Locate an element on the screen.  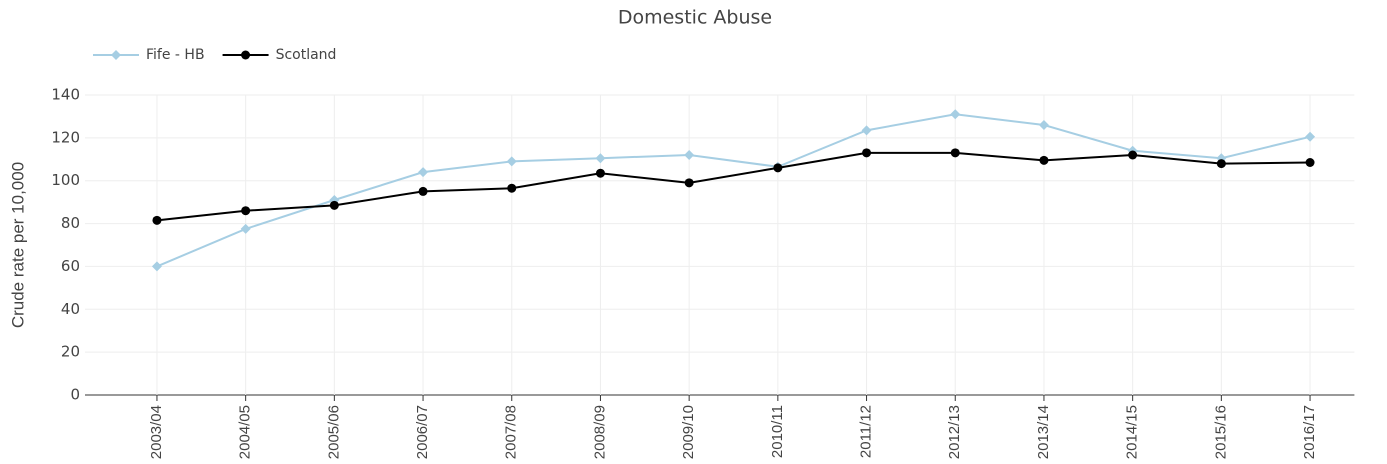
y-tick-label: 60 is located at coordinates (70, 266).